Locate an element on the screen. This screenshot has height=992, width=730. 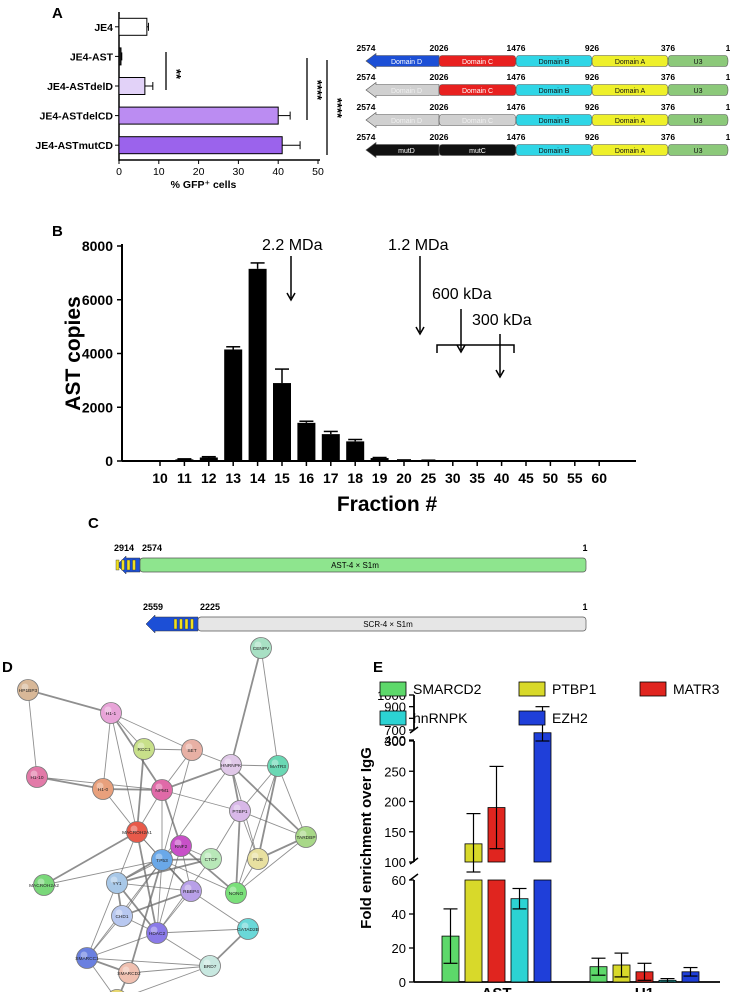
x-tick-label: 19 is located at coordinates (380, 478).